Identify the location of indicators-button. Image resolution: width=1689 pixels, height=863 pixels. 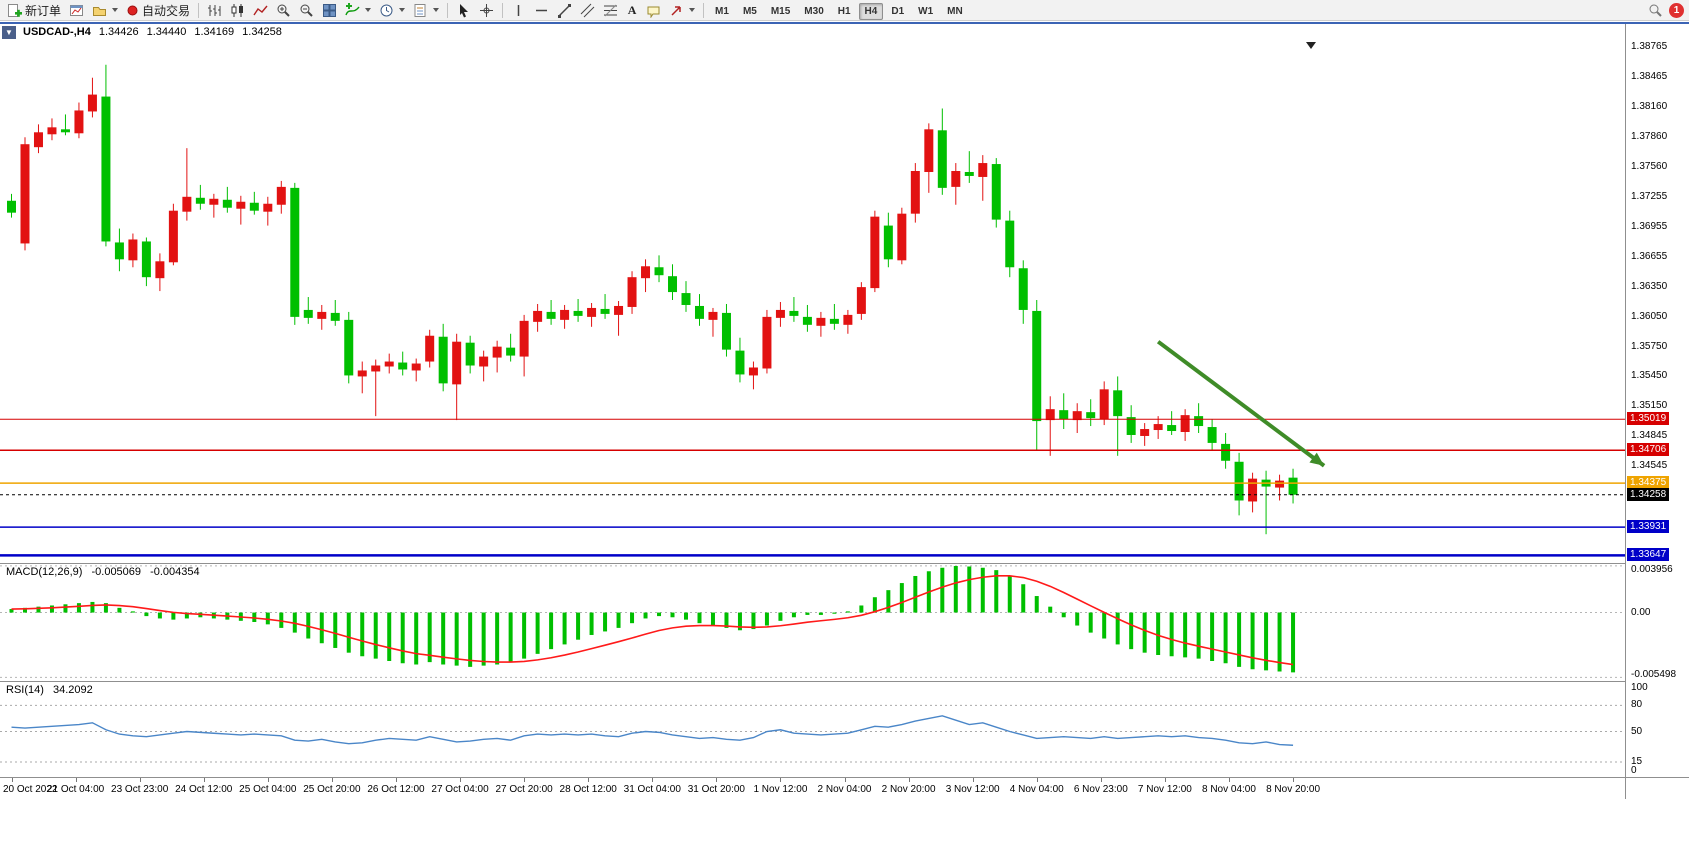
(358, 10).